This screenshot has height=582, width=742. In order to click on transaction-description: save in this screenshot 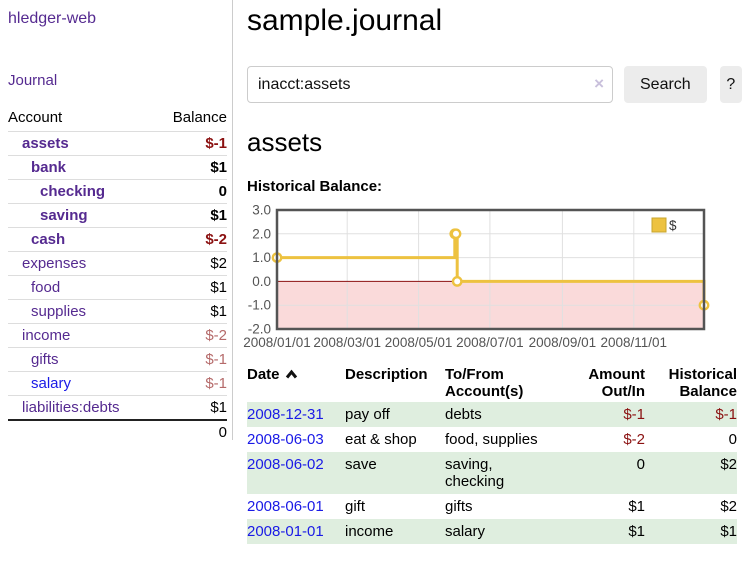, I will do `click(361, 464)`.